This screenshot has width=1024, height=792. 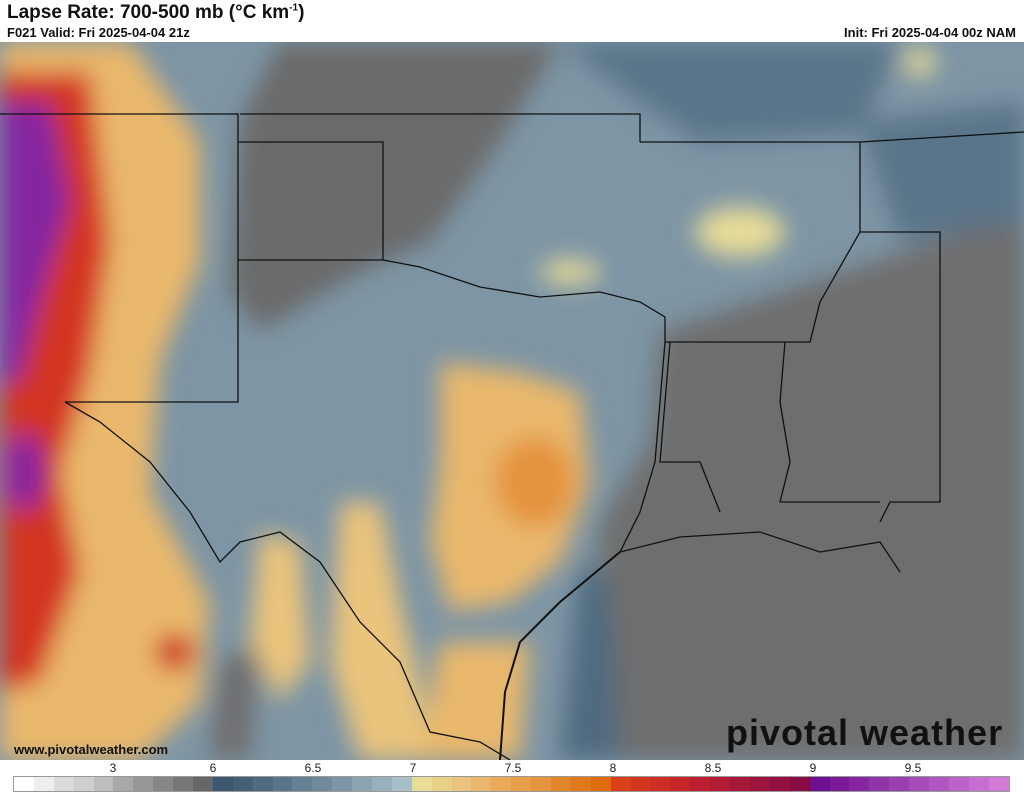 What do you see at coordinates (148, 12) in the screenshot?
I see `title-text: Lapse Rate: 700-500 mb (°C km` at bounding box center [148, 12].